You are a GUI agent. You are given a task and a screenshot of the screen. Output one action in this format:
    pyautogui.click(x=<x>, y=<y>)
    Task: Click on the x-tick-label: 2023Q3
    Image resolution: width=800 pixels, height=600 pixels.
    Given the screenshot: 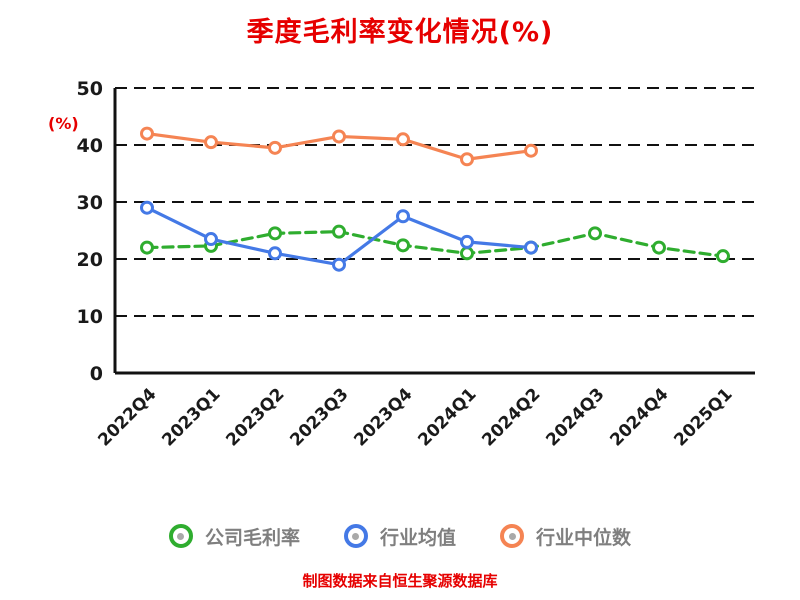 What is the action you would take?
    pyautogui.click(x=319, y=417)
    